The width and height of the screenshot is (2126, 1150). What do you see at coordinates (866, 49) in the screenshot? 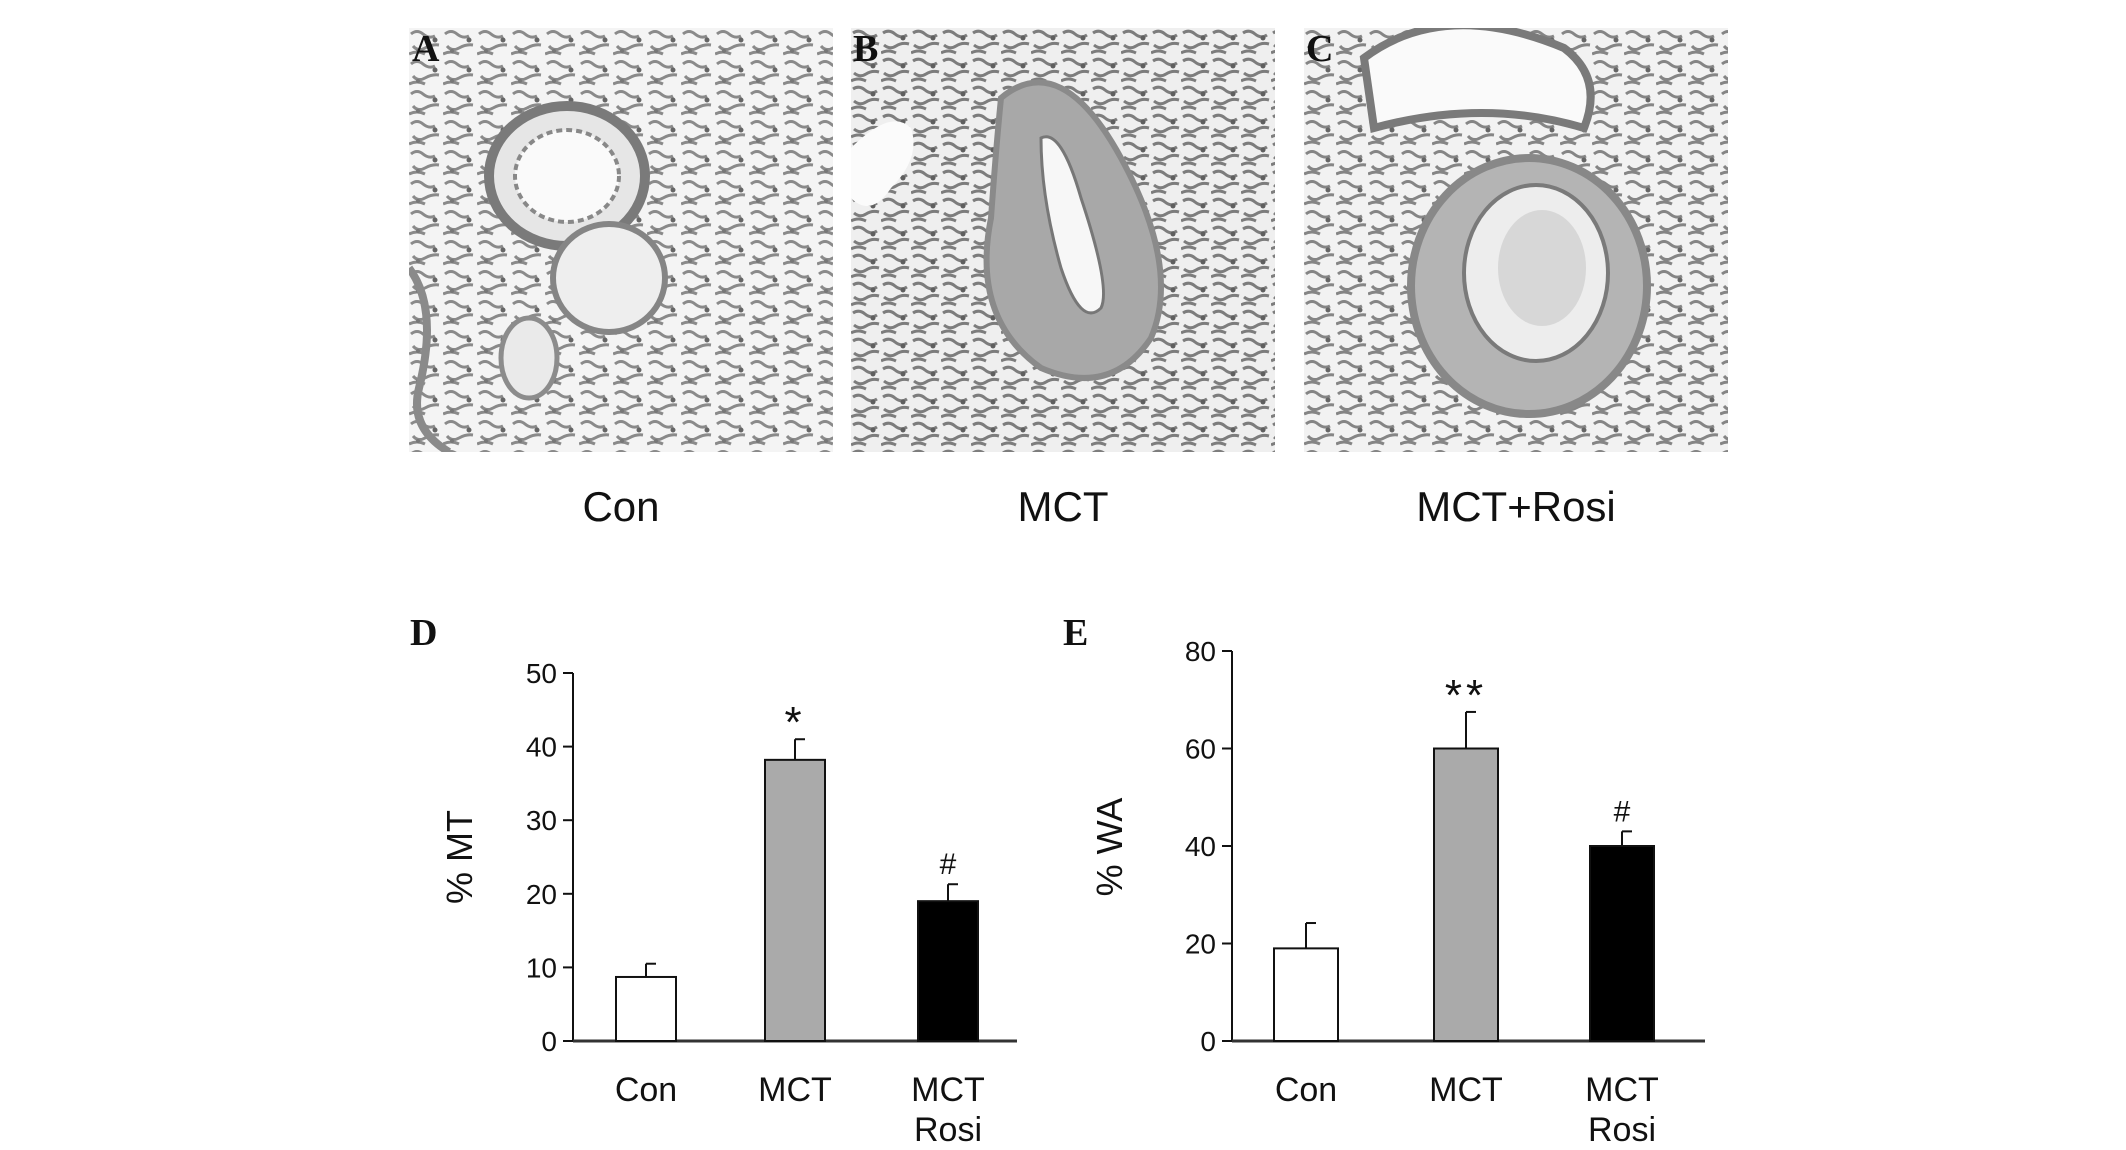
I see `panel-letter-b: B` at bounding box center [866, 49].